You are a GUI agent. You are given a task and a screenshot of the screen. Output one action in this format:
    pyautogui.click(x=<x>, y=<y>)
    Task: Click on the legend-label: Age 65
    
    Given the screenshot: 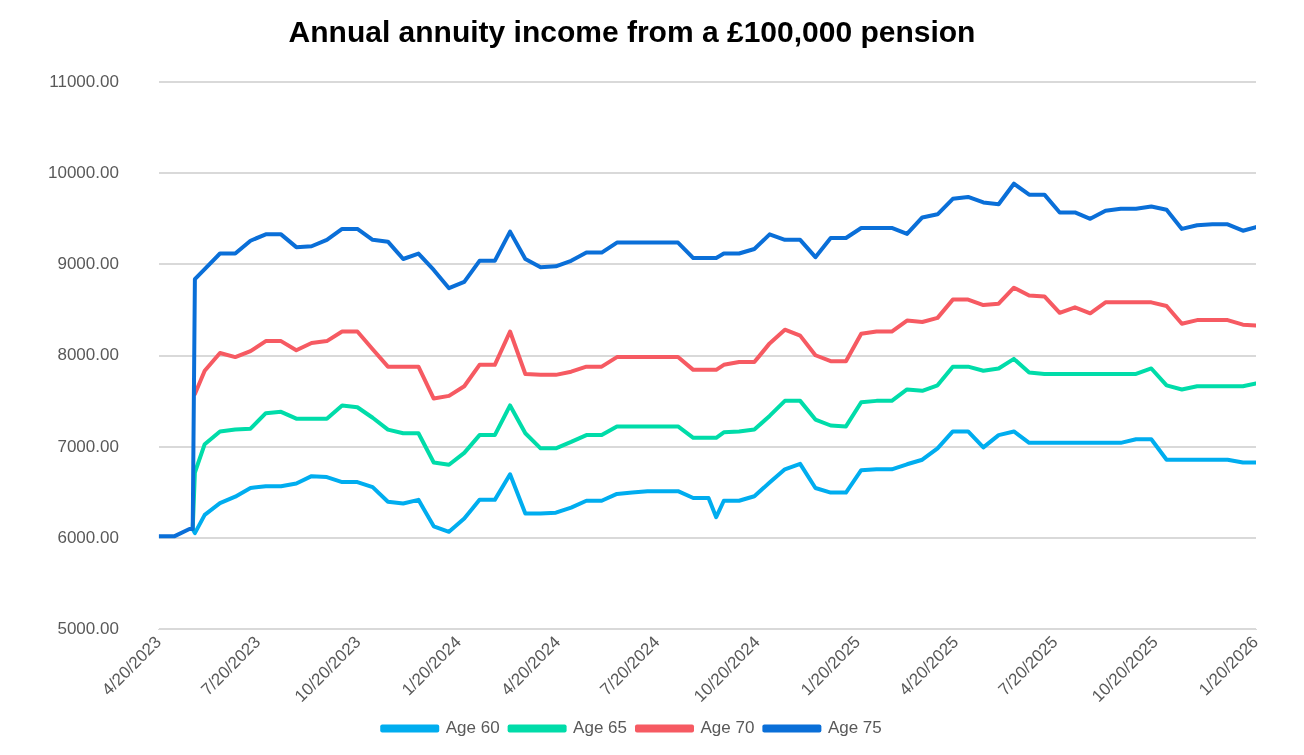 What is the action you would take?
    pyautogui.click(x=600, y=728)
    